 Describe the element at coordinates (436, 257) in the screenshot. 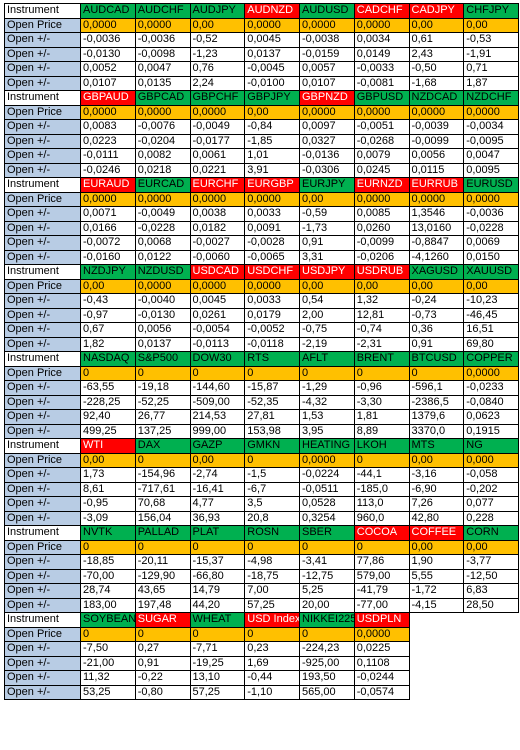

I see `change-value: -4,1260` at that location.